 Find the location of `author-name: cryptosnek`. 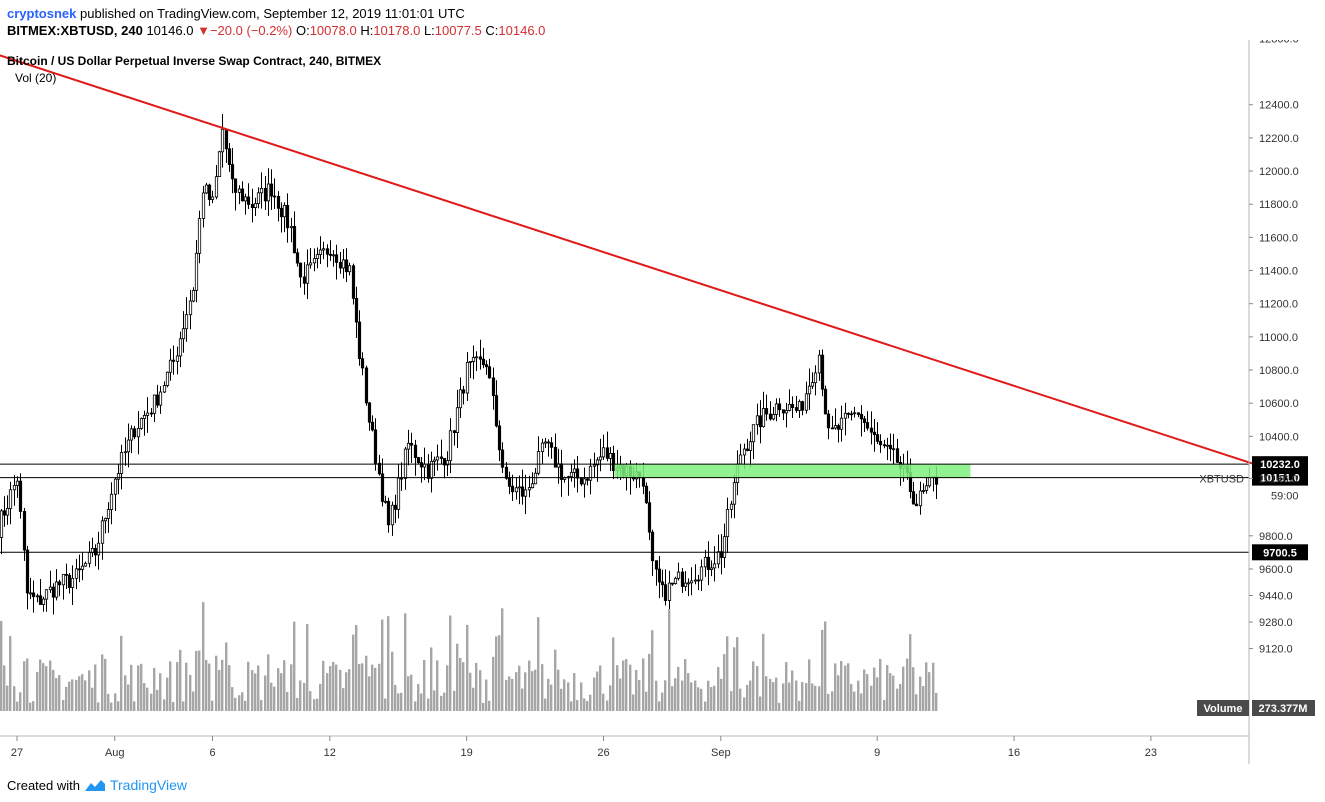

author-name: cryptosnek is located at coordinates (42, 13).